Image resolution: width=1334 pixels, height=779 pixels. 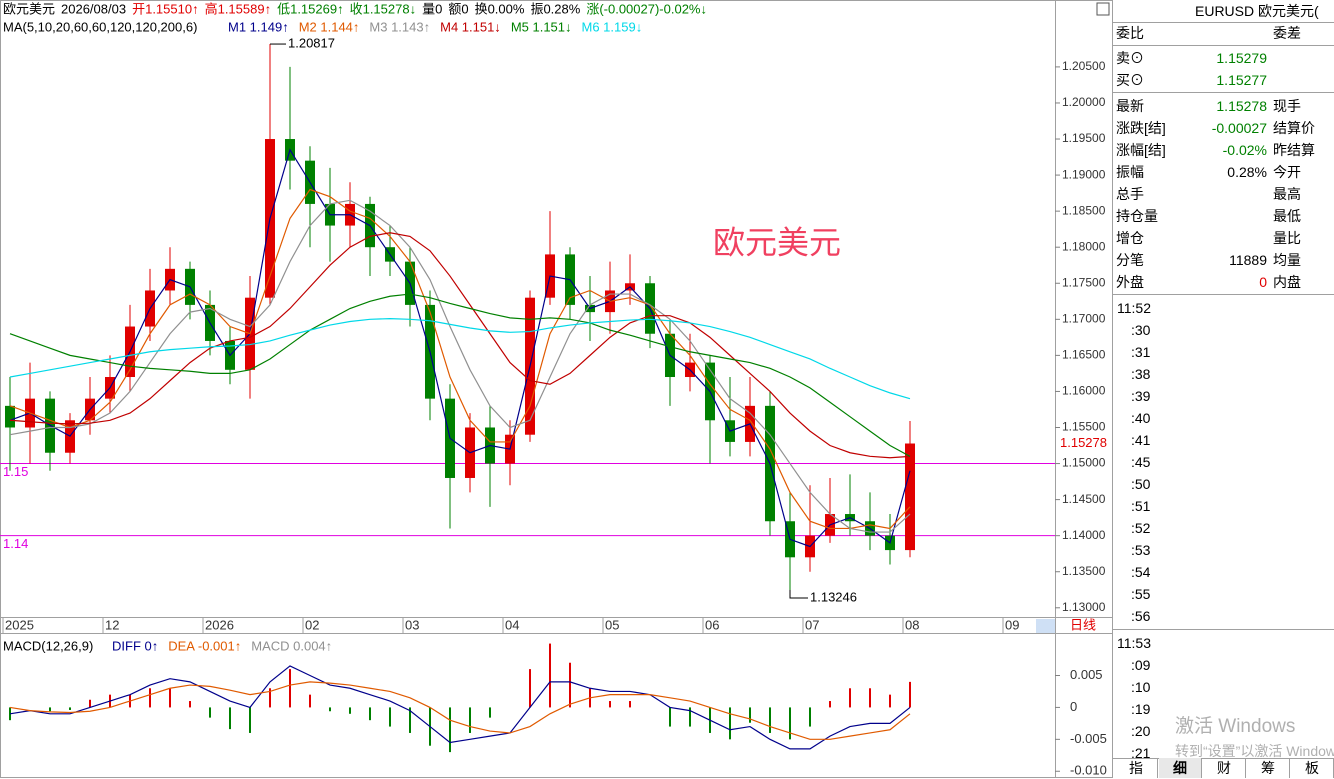 What do you see at coordinates (311, 42) in the screenshot?
I see `annotation: 1.20817` at bounding box center [311, 42].